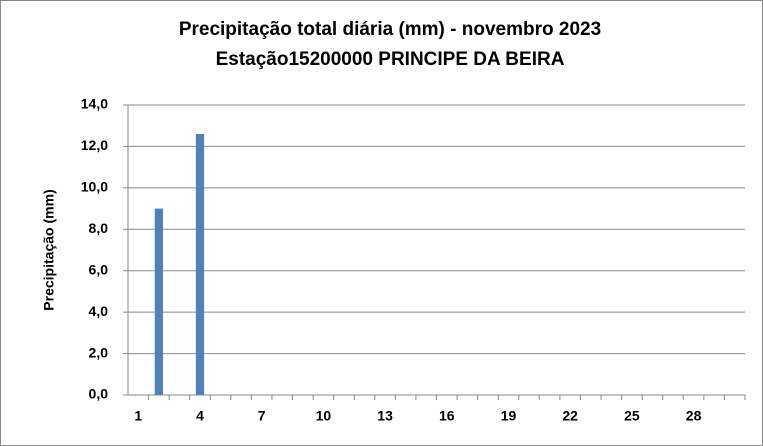 This screenshot has height=446, width=763. What do you see at coordinates (262, 416) in the screenshot?
I see `x-tick-label: 7` at bounding box center [262, 416].